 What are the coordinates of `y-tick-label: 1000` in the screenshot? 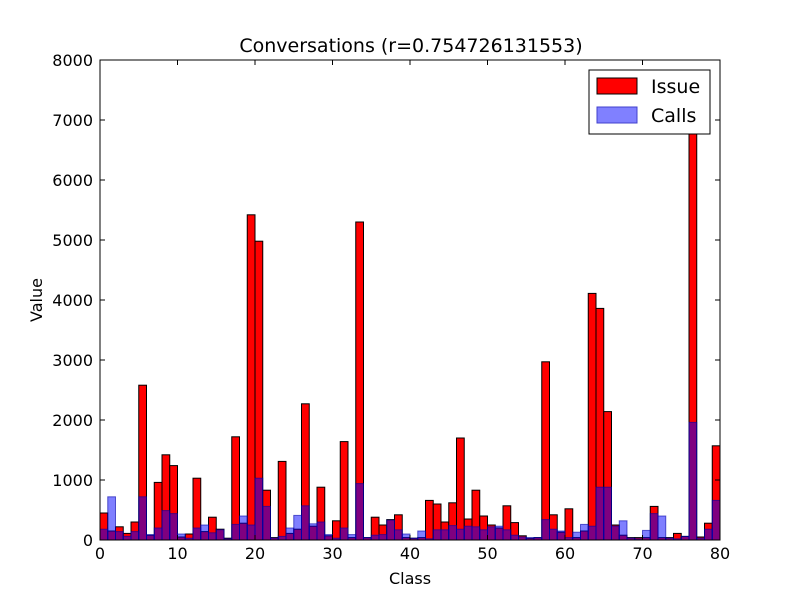 It's located at (72, 480).